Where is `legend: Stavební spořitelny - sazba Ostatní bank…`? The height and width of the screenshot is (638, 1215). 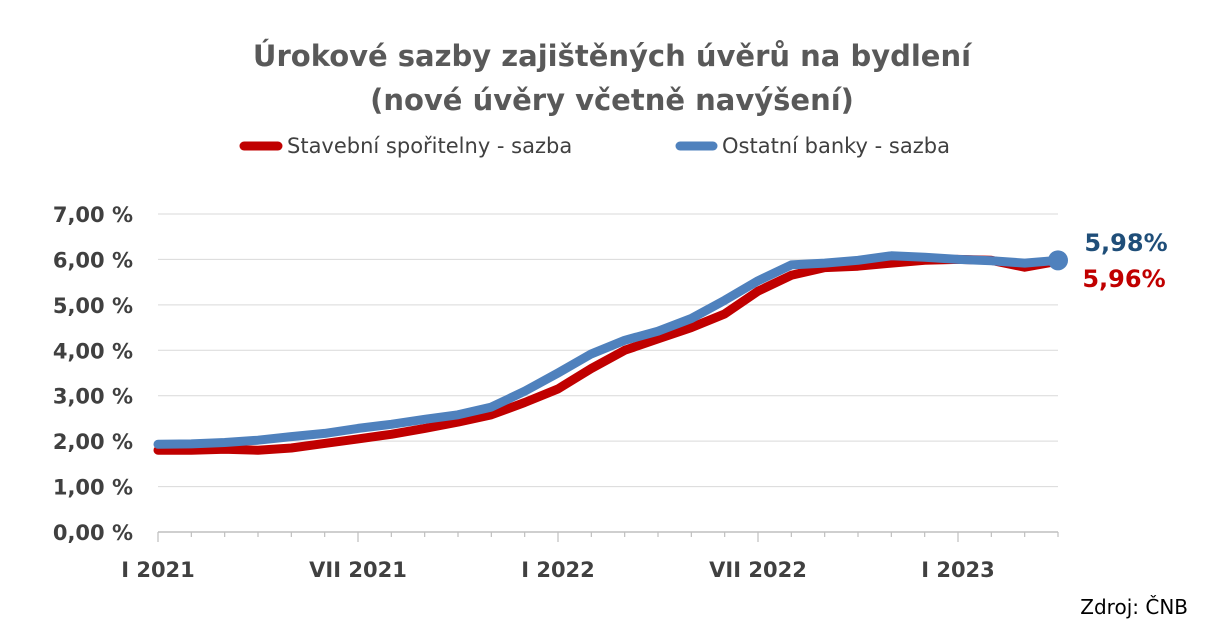
legend: Stavební spořitelny - sazba Ostatní bank… is located at coordinates (594, 146).